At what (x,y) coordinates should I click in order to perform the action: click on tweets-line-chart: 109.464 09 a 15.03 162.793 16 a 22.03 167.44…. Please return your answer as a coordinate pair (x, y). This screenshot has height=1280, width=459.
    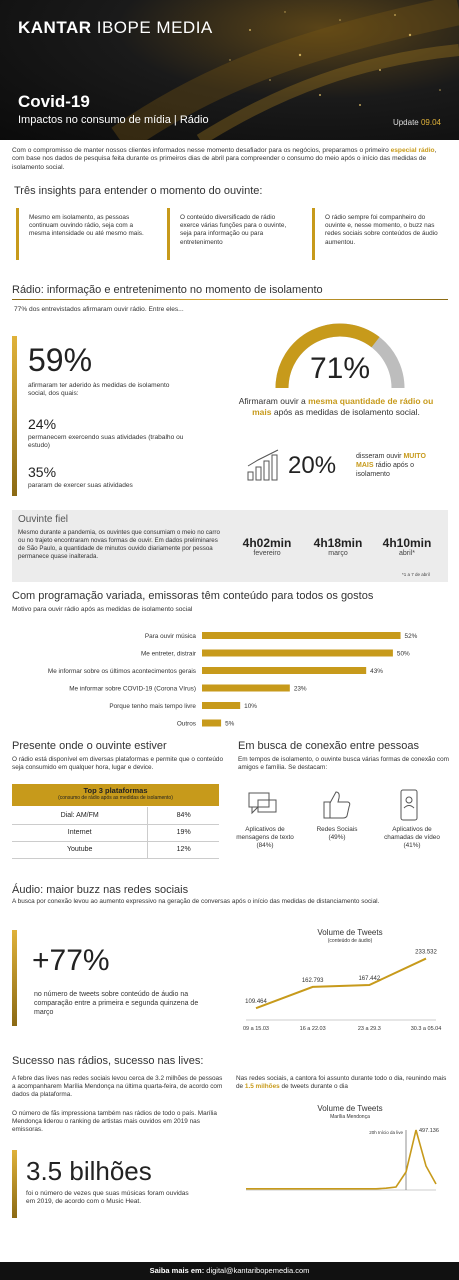
    Looking at the image, I should click on (342, 991).